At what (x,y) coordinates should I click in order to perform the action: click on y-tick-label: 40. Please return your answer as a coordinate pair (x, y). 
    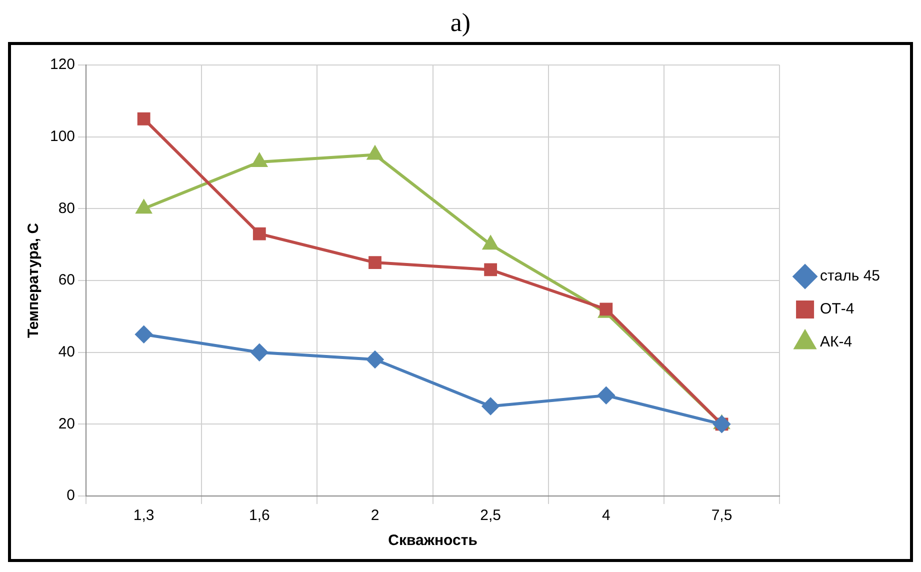
    Looking at the image, I should click on (67, 351).